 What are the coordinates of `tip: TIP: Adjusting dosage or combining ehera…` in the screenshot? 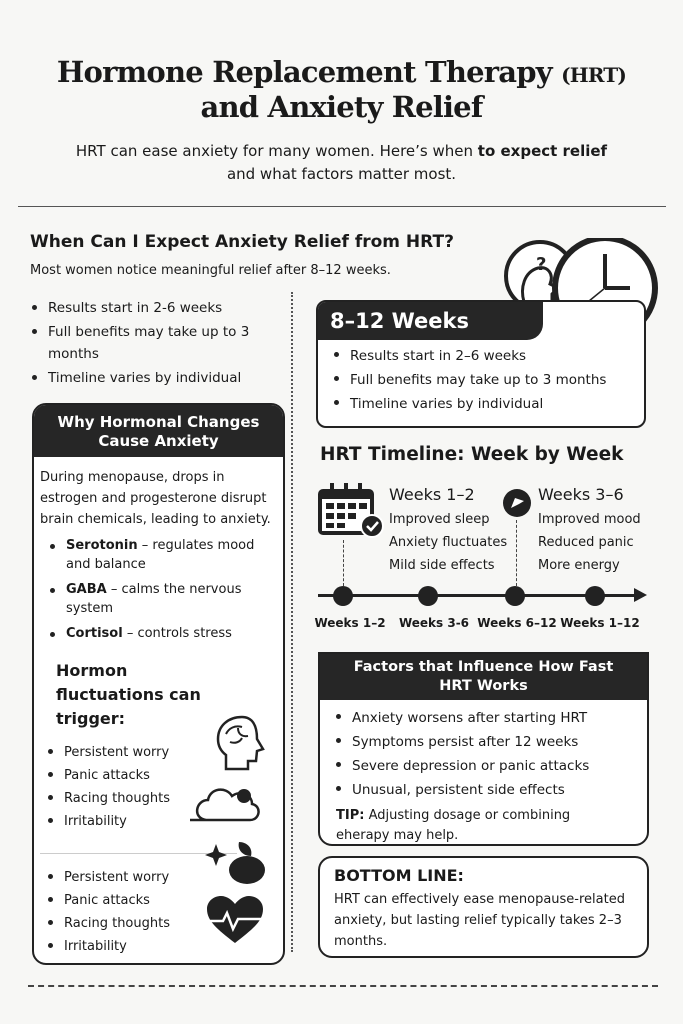 It's located at (453, 825).